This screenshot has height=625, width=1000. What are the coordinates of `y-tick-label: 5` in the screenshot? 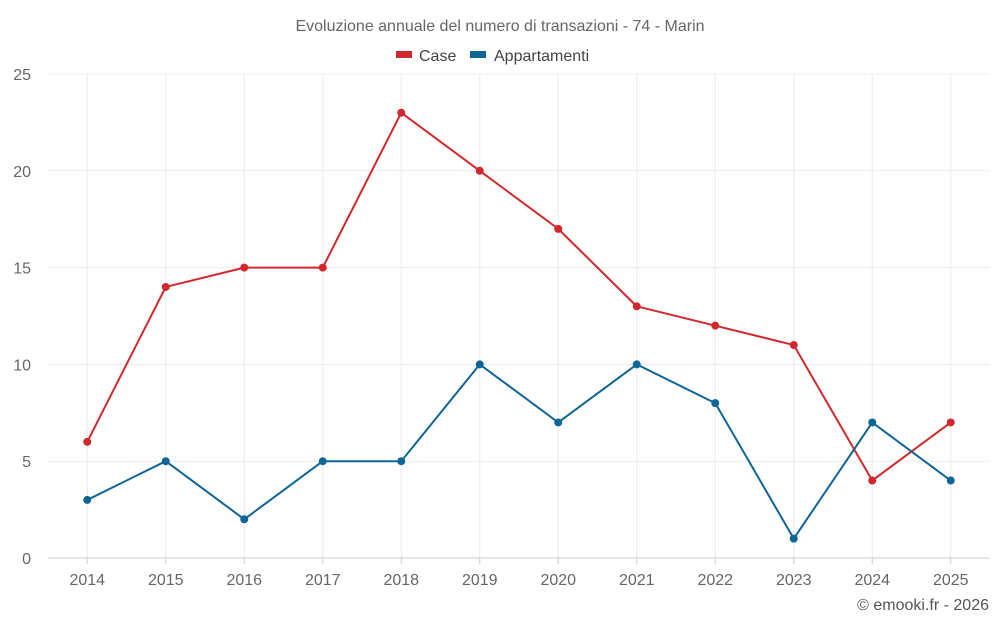 It's located at (26, 462).